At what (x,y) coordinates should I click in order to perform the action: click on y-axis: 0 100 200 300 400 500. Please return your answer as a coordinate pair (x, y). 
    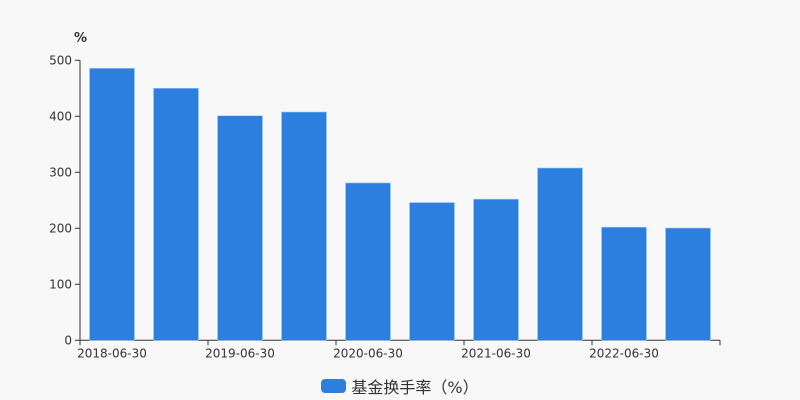
    Looking at the image, I should click on (65, 200).